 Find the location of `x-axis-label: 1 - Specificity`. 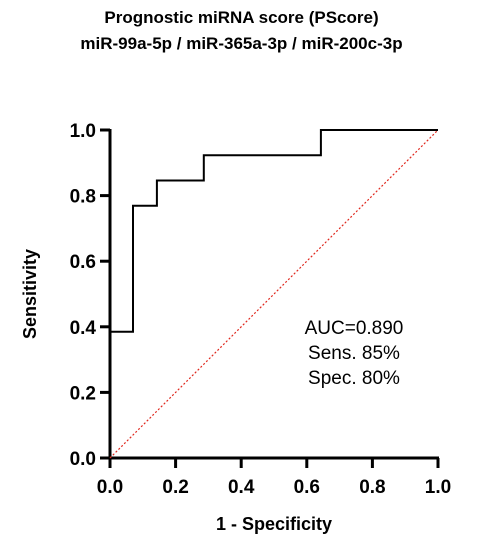

x-axis-label: 1 - Specificity is located at coordinates (274, 524).